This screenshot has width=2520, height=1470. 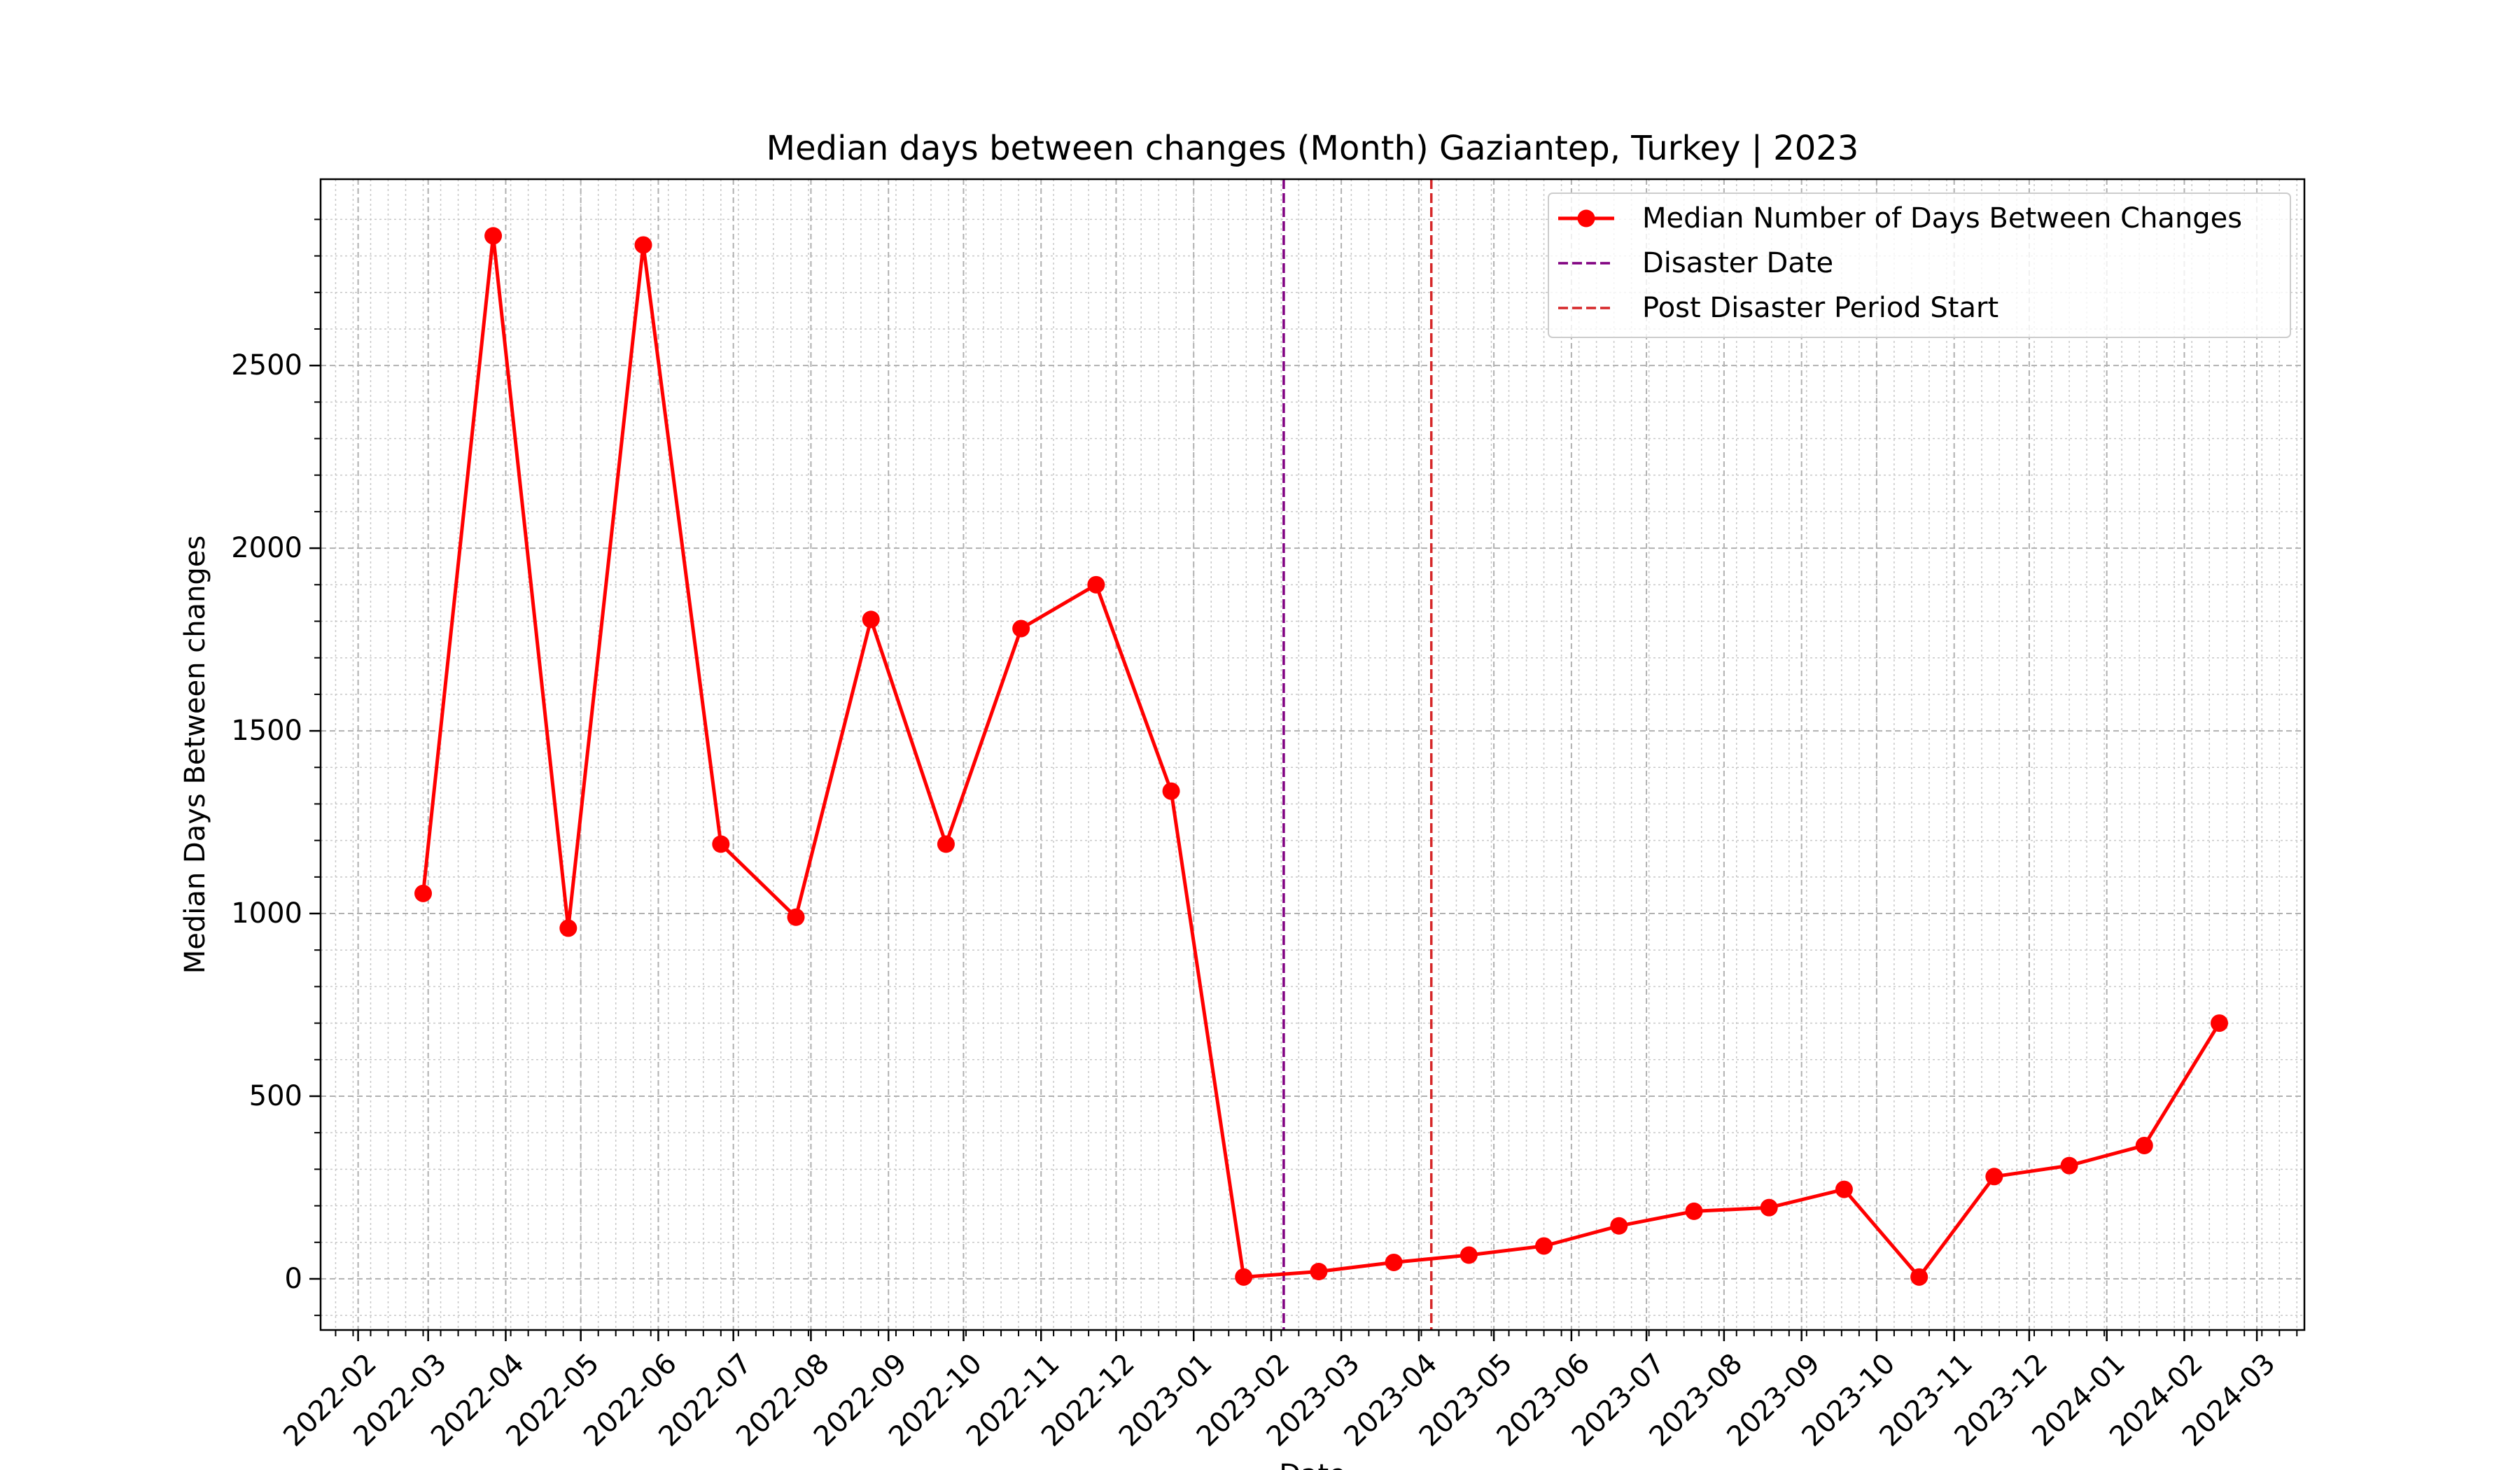 I want to click on y-tick-label: 500, so click(x=275, y=1096).